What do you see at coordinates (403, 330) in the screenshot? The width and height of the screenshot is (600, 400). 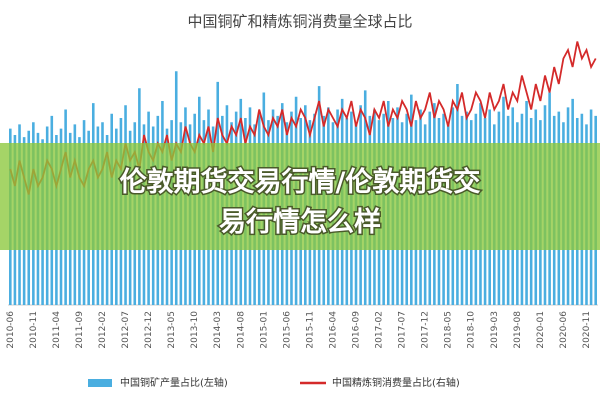 I see `x-tick-label: 2017-07` at bounding box center [403, 330].